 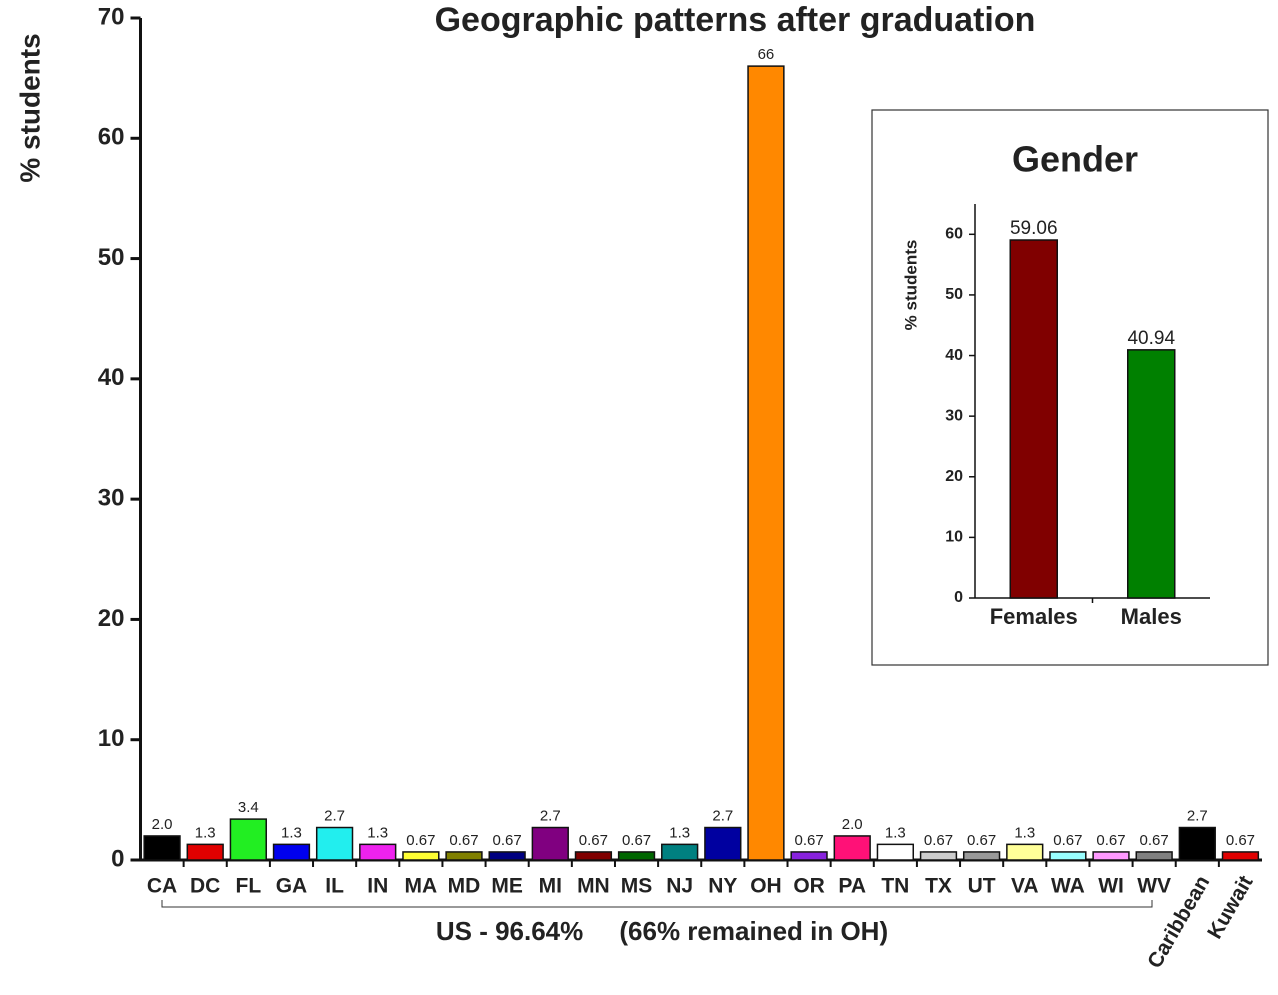 What do you see at coordinates (1075, 159) in the screenshot?
I see `inset-title: Gender` at bounding box center [1075, 159].